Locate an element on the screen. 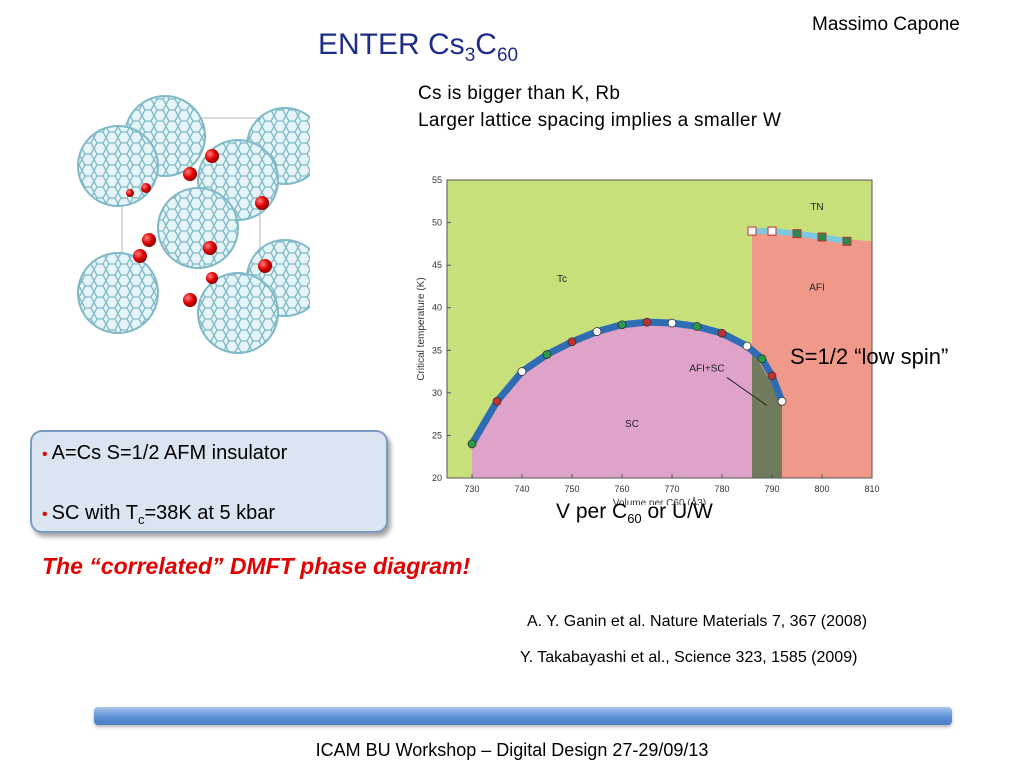 The width and height of the screenshot is (1024, 768). bullet-afm: • A=Cs S=1/2 AFM insulator is located at coordinates (165, 453).